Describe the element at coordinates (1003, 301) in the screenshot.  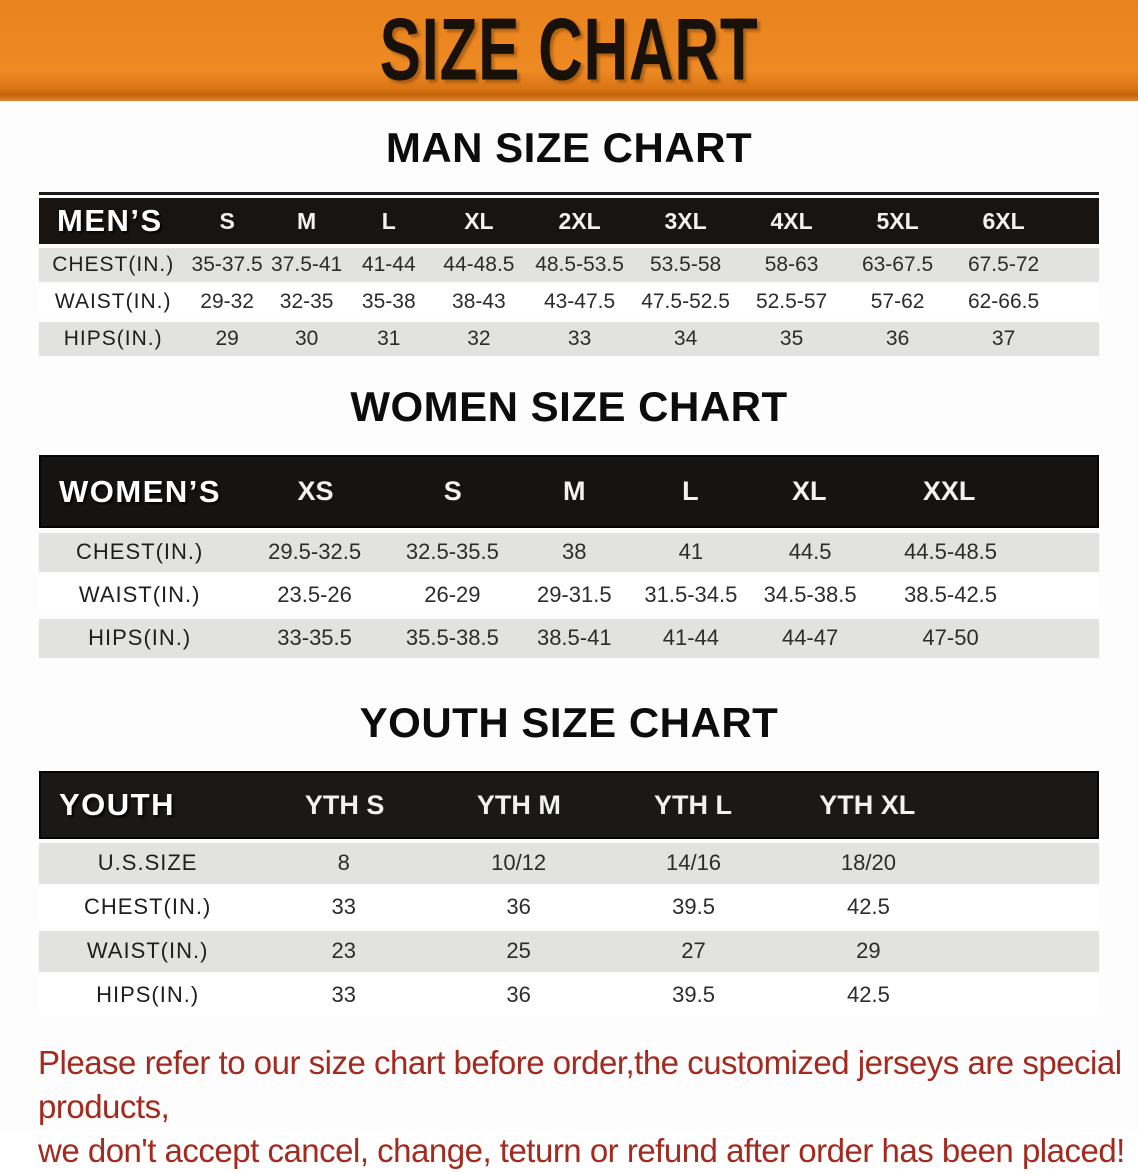
I see `table-cell: 62-66.5` at that location.